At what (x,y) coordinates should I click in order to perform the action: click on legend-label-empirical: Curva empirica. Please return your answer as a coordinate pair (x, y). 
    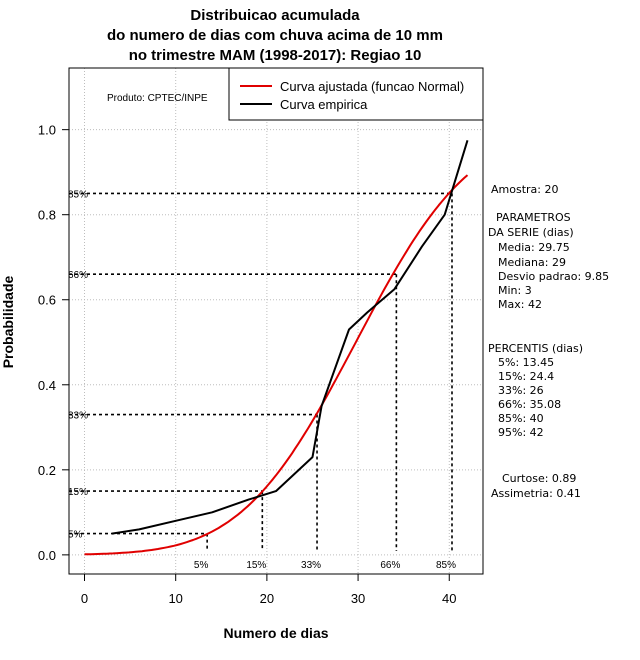
    Looking at the image, I should click on (324, 104).